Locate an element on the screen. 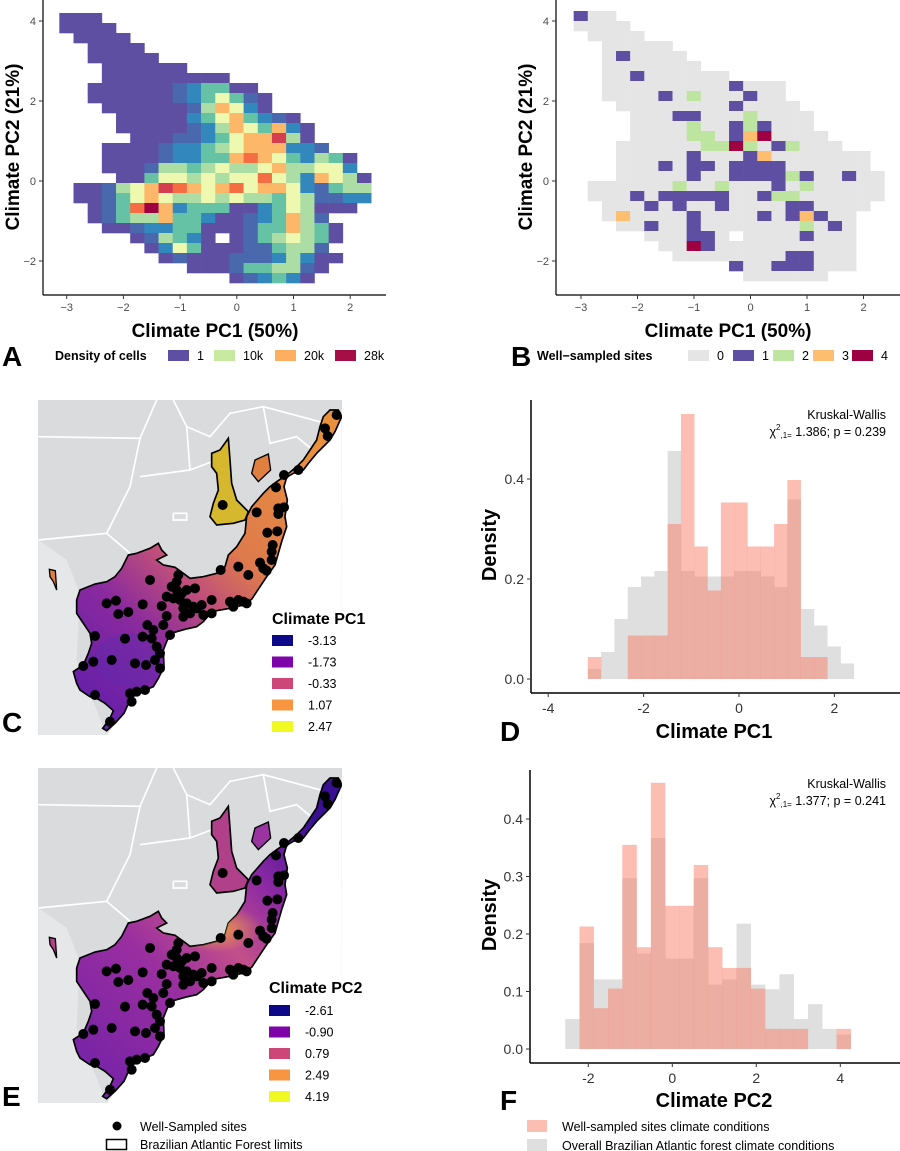  y-tick-label: −2 is located at coordinates (29, 262).